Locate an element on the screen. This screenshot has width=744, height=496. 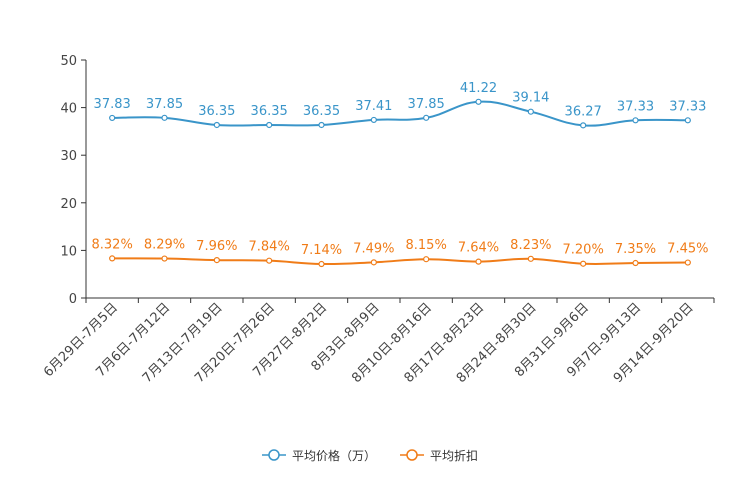
y-axis: 0 10 20 30 40 50 is located at coordinates (73, 180).